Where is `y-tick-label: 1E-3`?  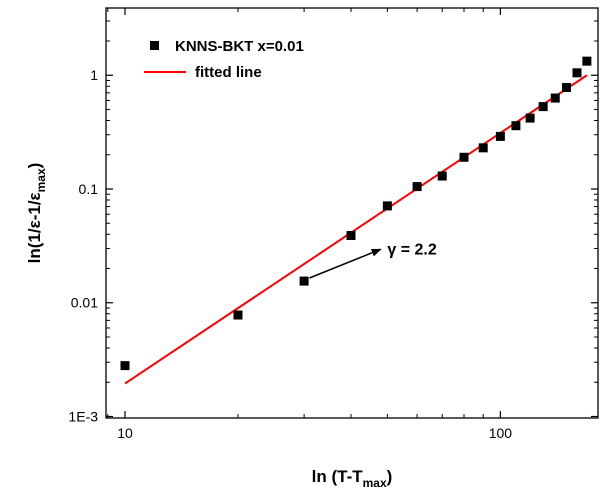 y-tick-label: 1E-3 is located at coordinates (83, 416).